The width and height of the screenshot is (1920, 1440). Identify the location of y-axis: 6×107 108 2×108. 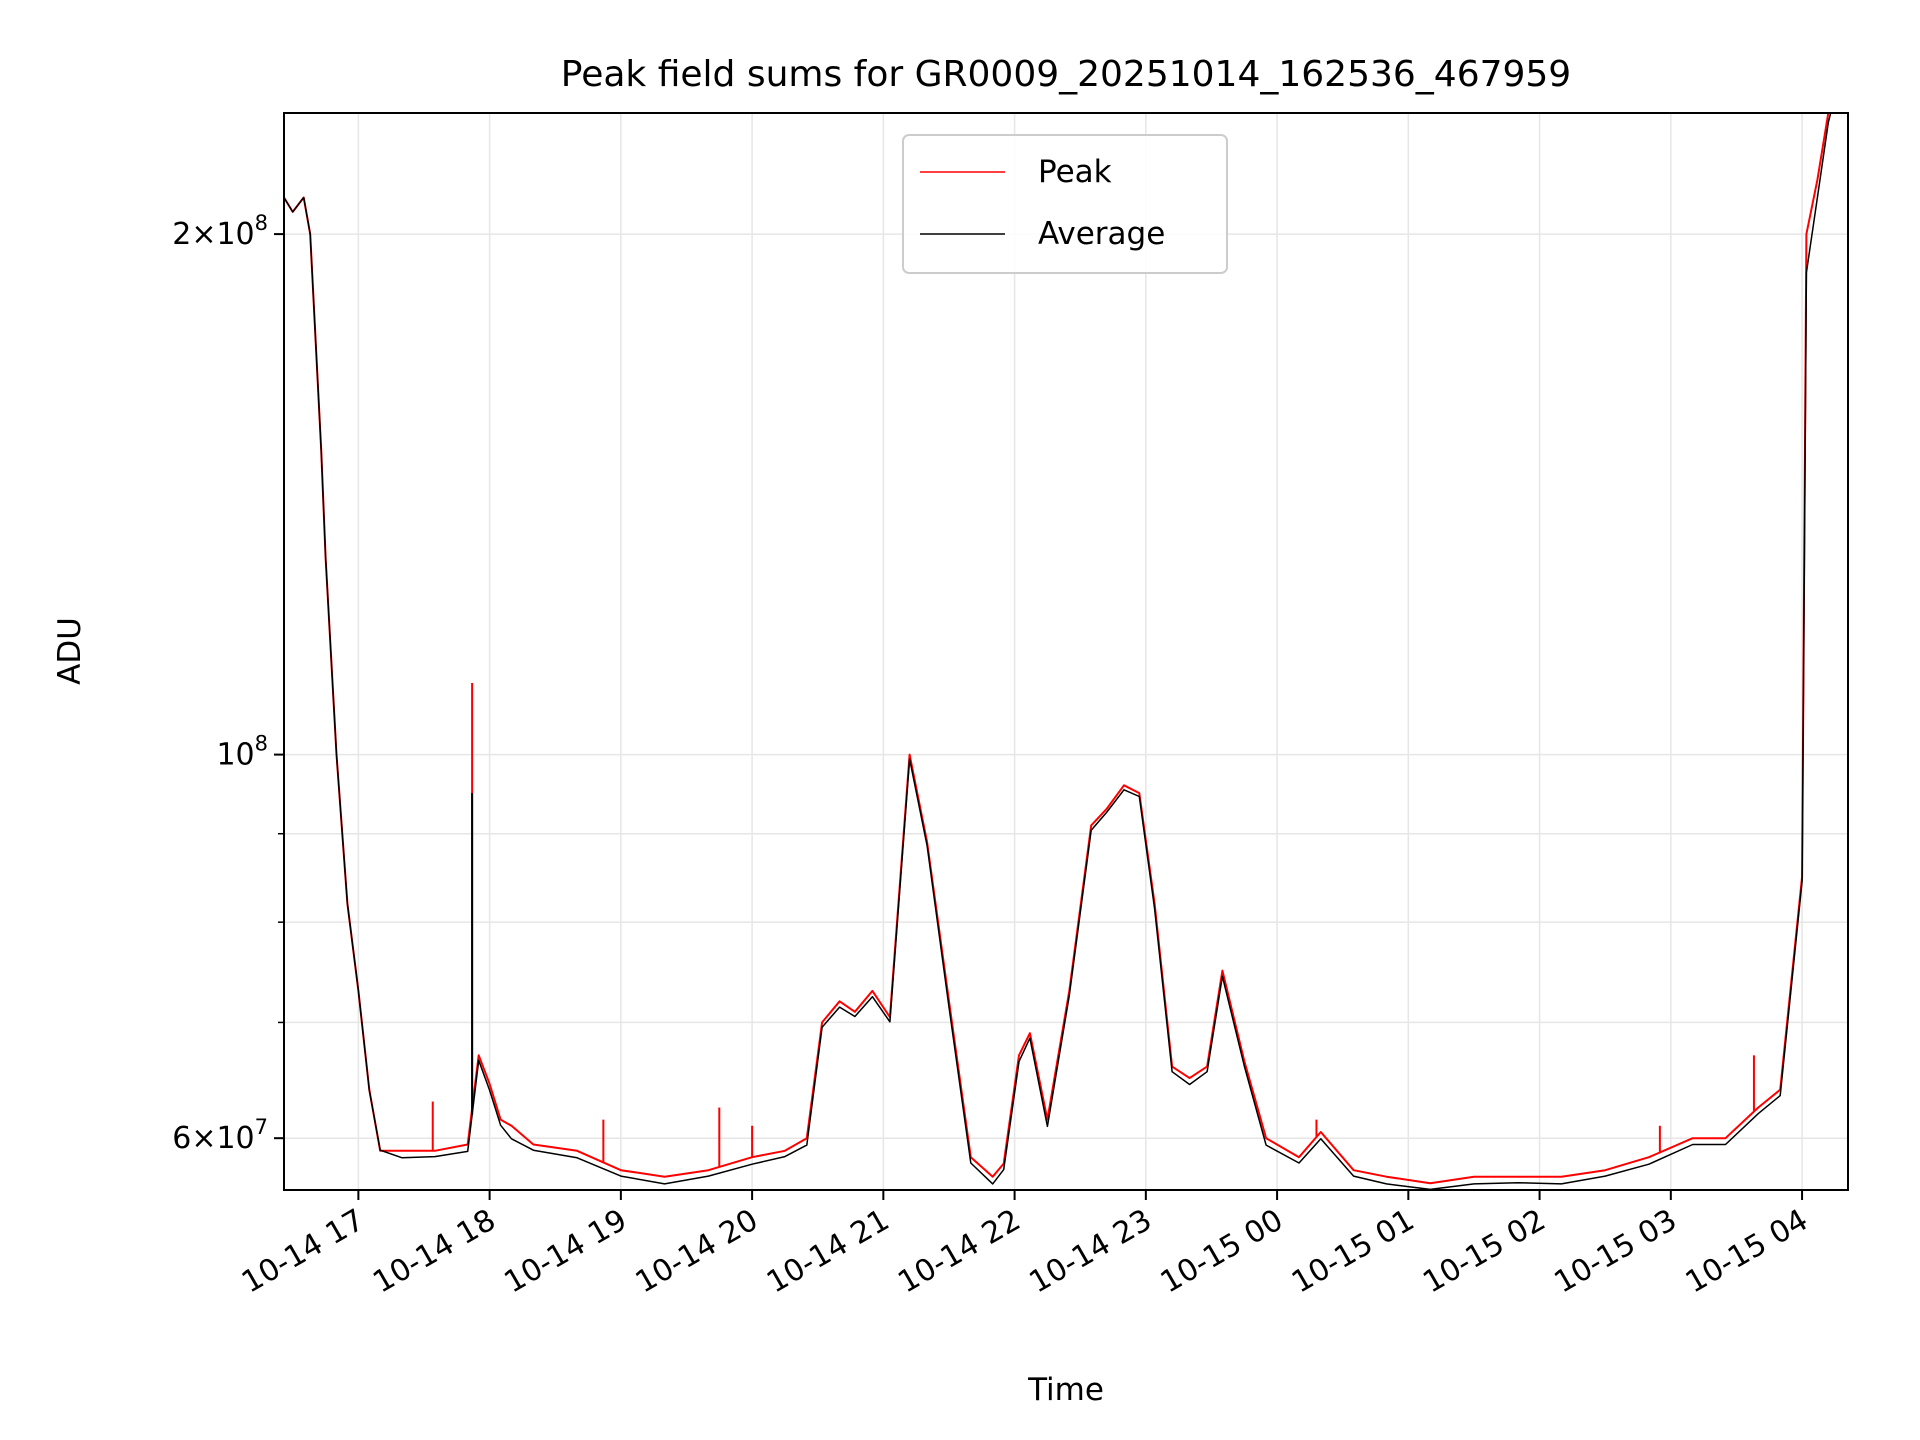
(228, 683).